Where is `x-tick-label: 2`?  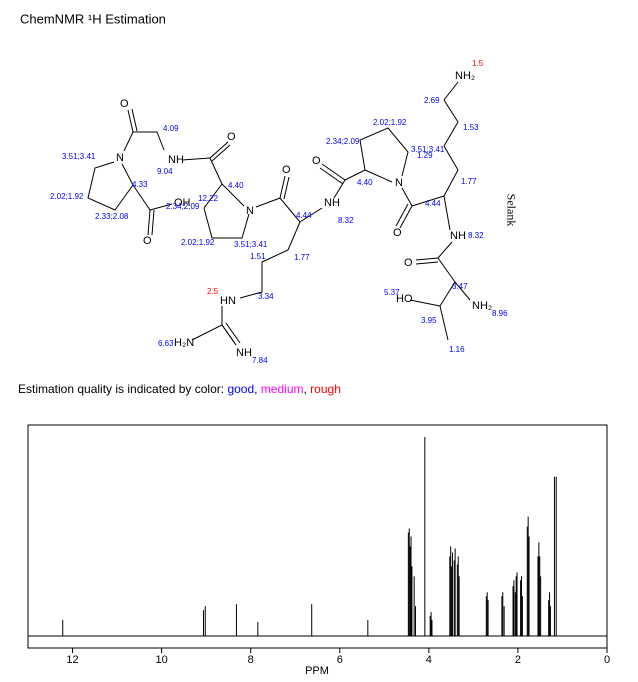 x-tick-label: 2 is located at coordinates (518, 660).